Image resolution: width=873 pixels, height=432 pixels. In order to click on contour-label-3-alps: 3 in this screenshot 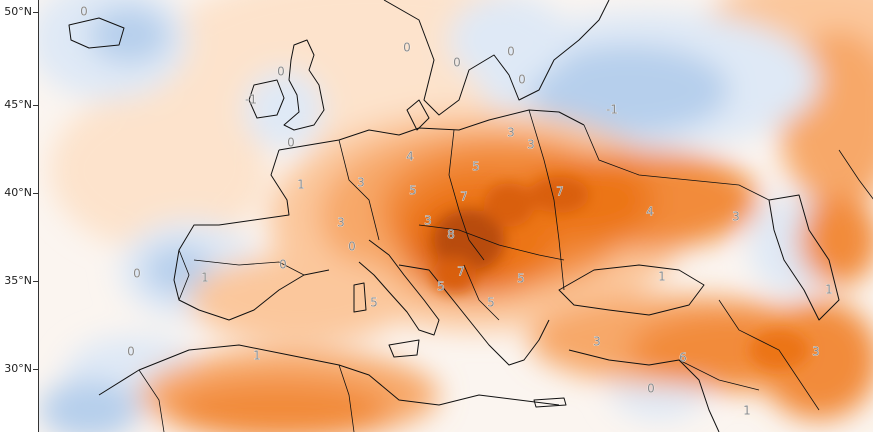, I will do `click(341, 223)`.